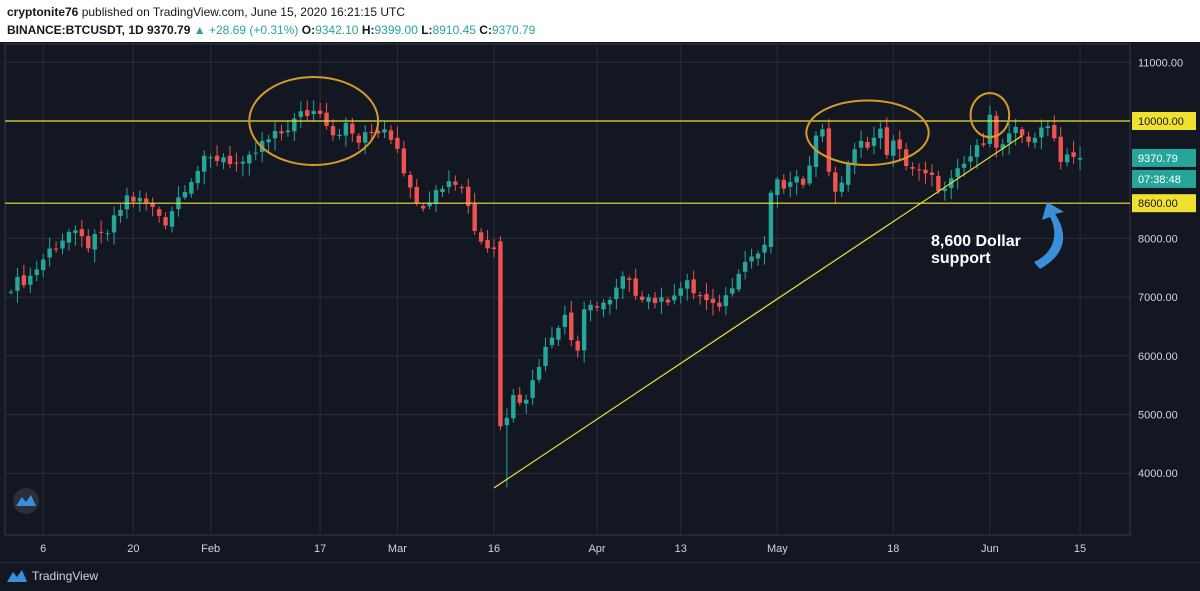 The image size is (1200, 591). Describe the element at coordinates (169, 30) in the screenshot. I see `last-price: 9370.79` at that location.